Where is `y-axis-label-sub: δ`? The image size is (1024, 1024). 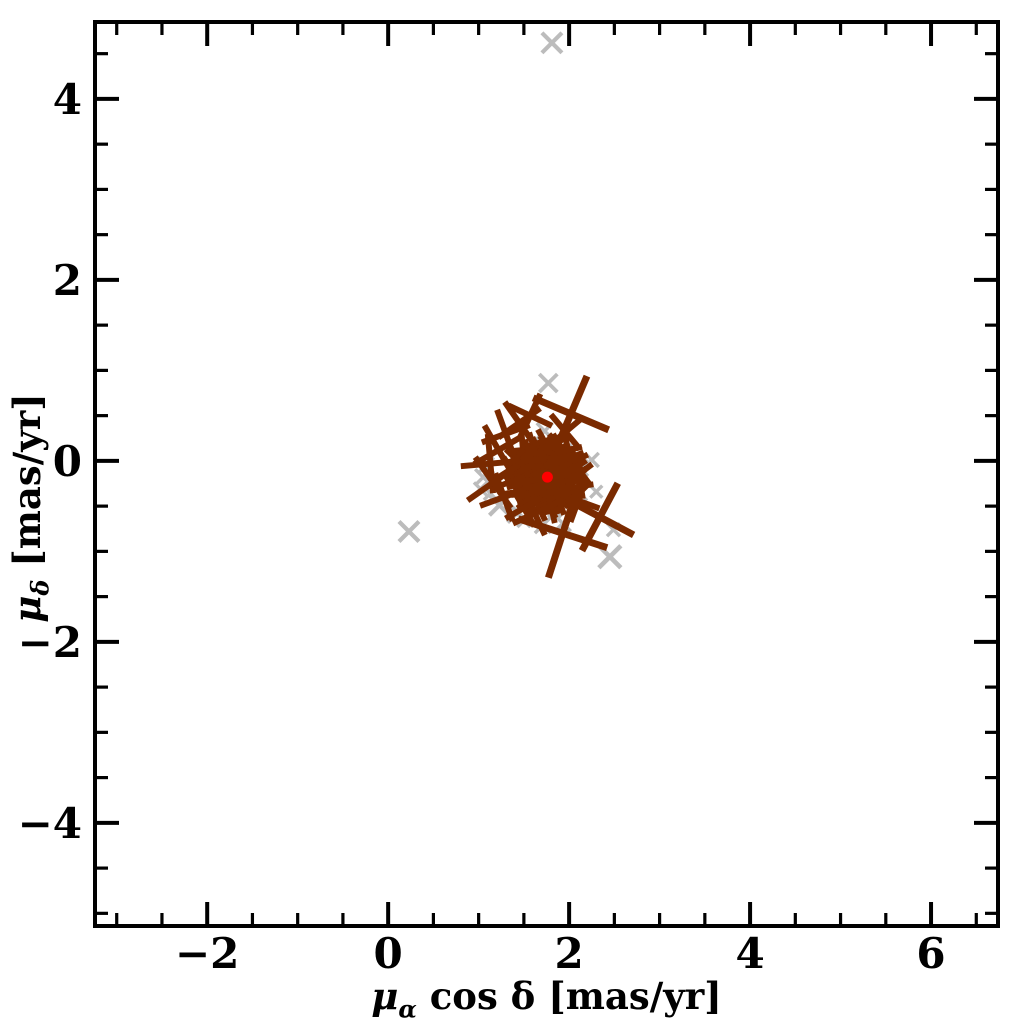
y-axis-label-sub: δ is located at coordinates (40, 587).